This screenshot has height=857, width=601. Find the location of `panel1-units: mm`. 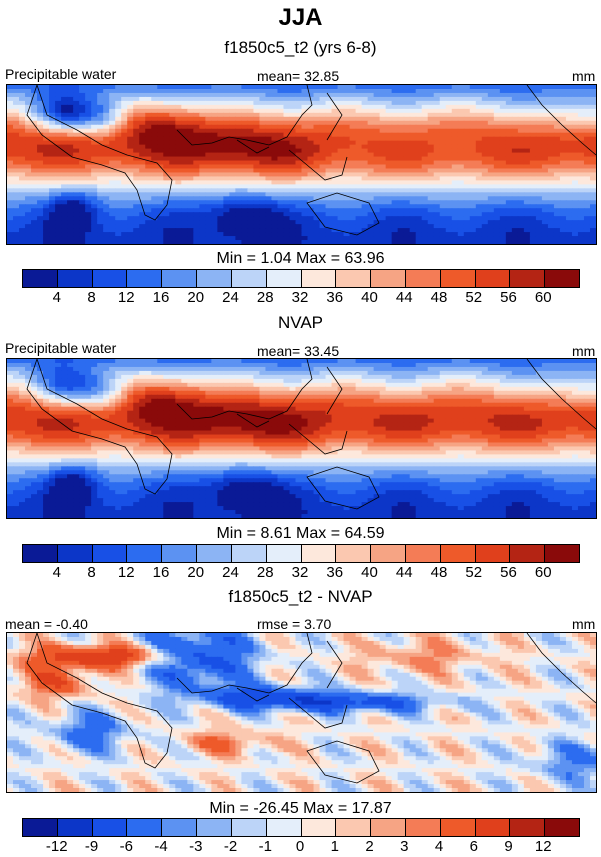

panel1-units: mm is located at coordinates (584, 76).